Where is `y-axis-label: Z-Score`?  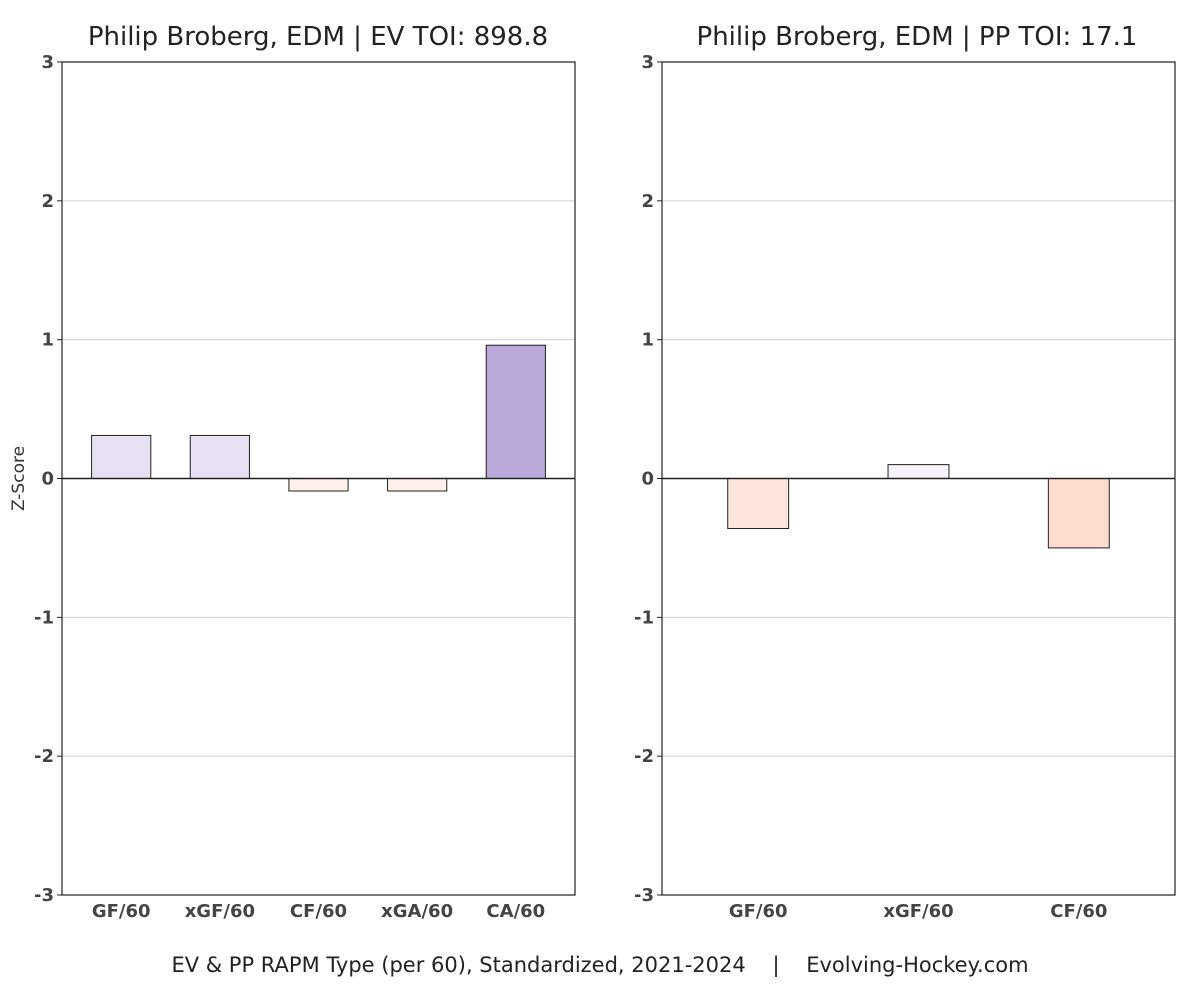 y-axis-label: Z-Score is located at coordinates (19, 478).